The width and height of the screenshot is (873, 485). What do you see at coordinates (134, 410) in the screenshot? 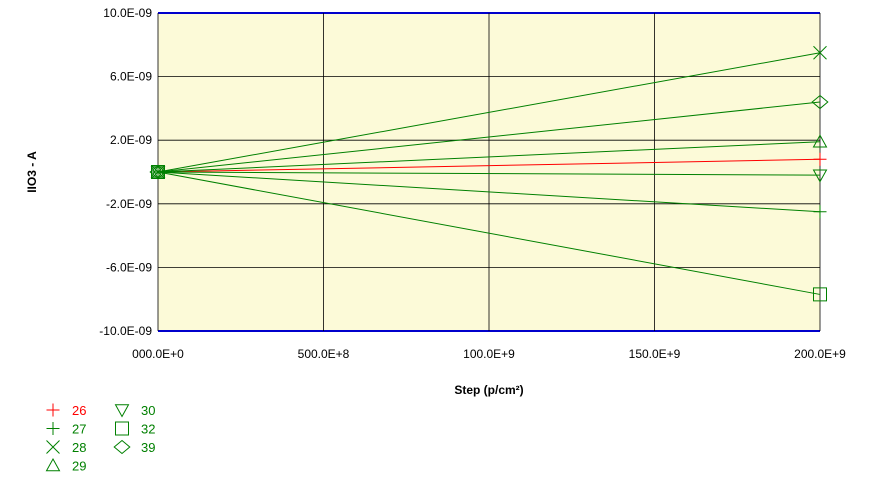
I see `legend-item-30: 30` at bounding box center [134, 410].